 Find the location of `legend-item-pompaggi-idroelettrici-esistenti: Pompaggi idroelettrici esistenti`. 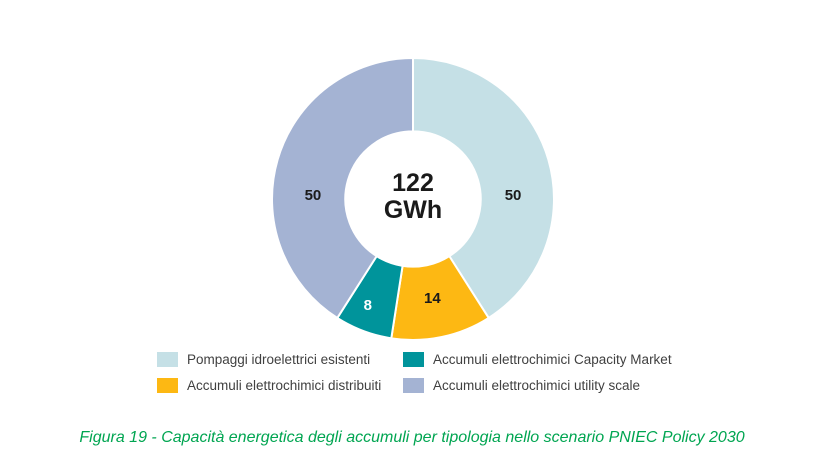

legend-item-pompaggi-idroelettrici-esistenti: Pompaggi idroelettrici esistenti is located at coordinates (280, 359).